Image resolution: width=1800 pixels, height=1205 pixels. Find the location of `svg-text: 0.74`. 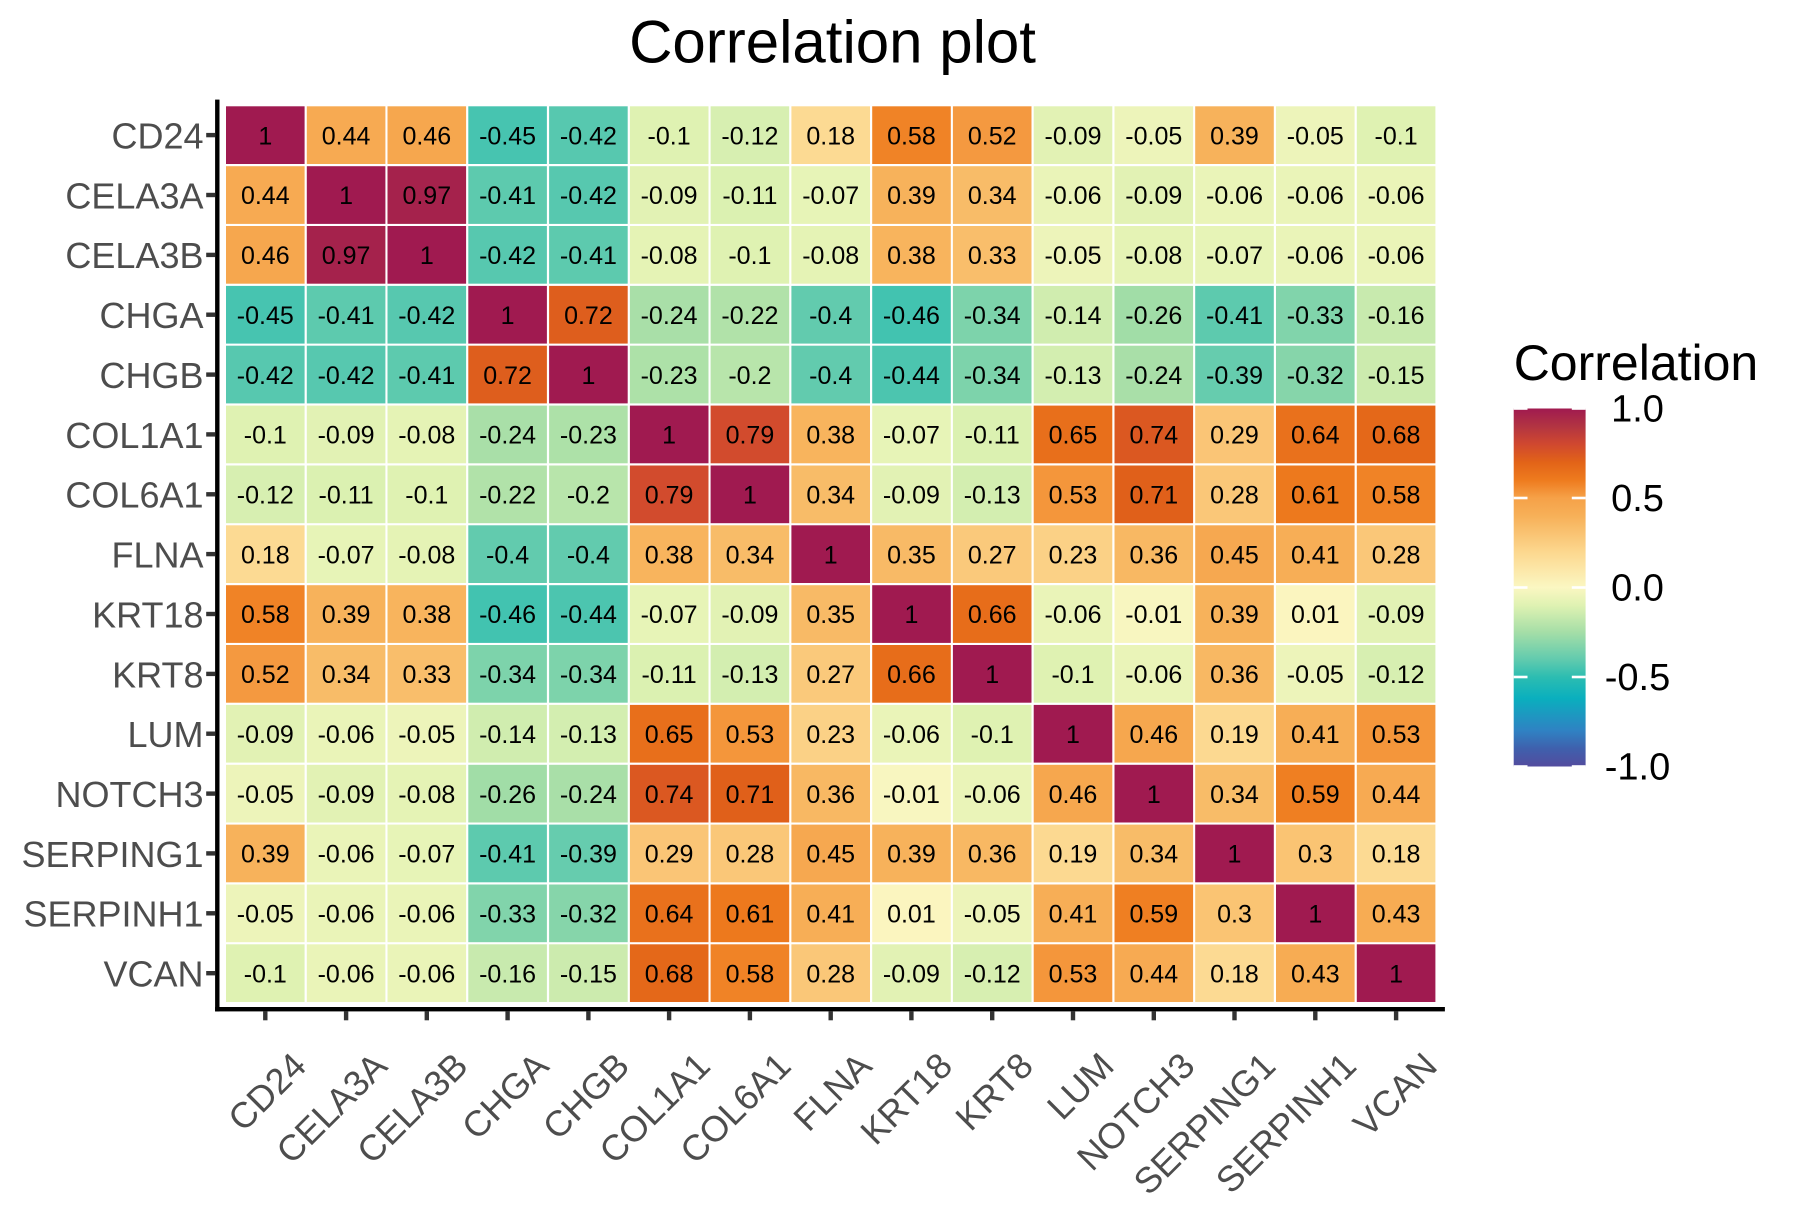

svg-text: 0.74 is located at coordinates (669, 795).